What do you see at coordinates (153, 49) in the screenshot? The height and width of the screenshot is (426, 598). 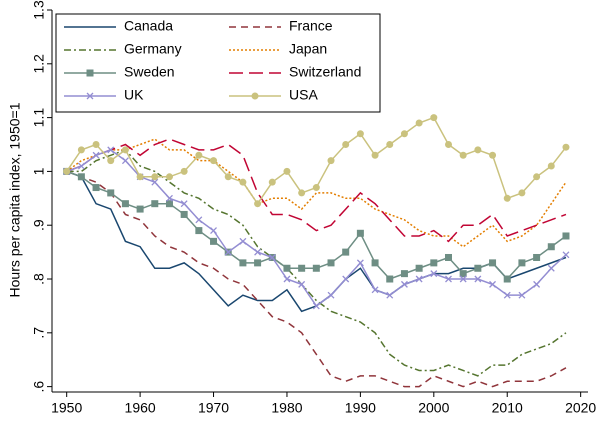 I see `legend-label: Germany` at bounding box center [153, 49].